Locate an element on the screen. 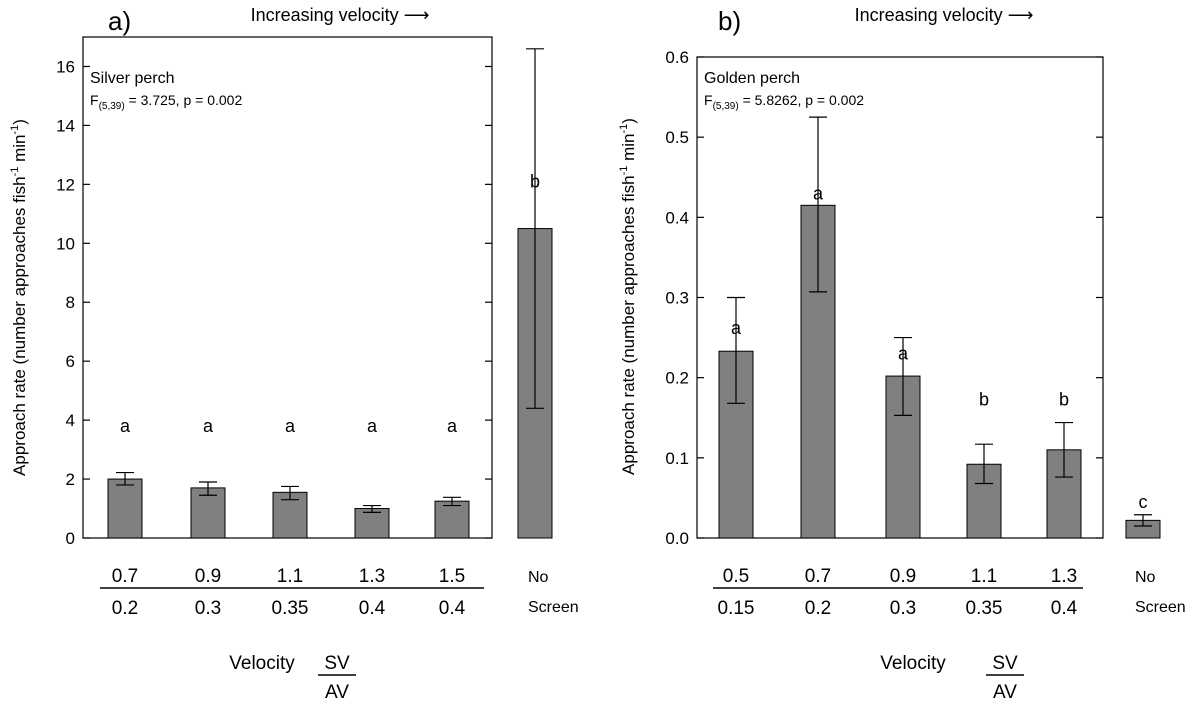 This screenshot has height=704, width=1199. y-tick-label: 0 is located at coordinates (70, 538).